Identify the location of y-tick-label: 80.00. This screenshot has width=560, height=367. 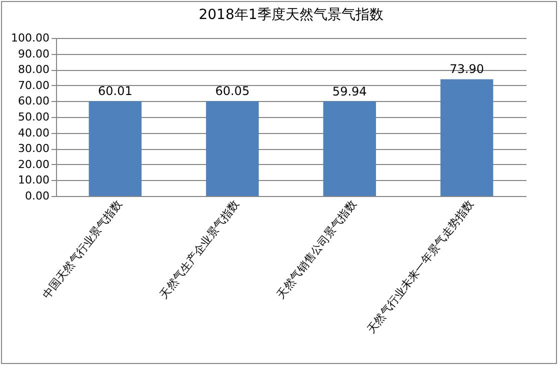
(34, 69).